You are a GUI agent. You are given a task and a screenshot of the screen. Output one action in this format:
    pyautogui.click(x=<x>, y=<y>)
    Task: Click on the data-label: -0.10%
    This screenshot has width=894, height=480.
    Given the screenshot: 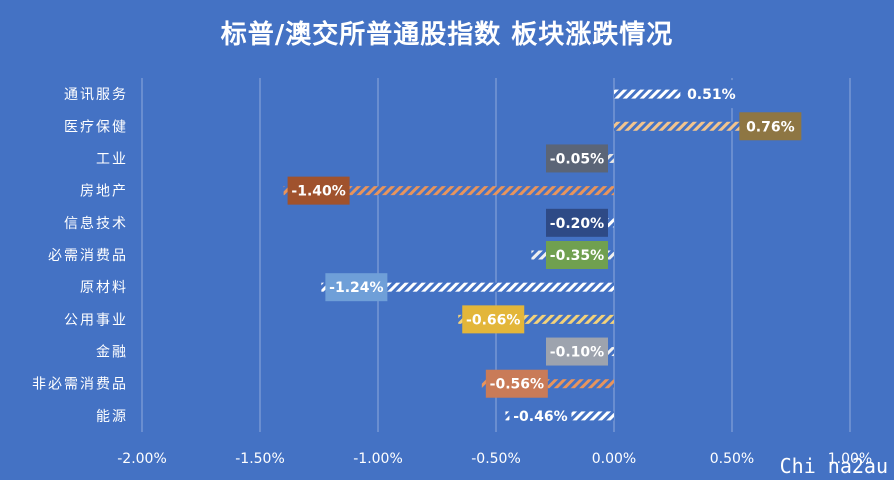 What is the action you would take?
    pyautogui.click(x=577, y=353)
    